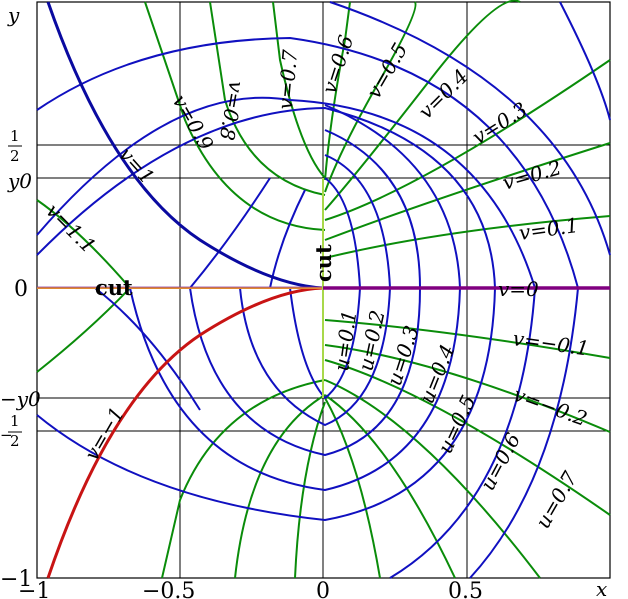 Image resolution: width=628 pixels, height=599 pixels. Describe the element at coordinates (34, 589) in the screenshot. I see `x-tick-minus1: −1` at that location.